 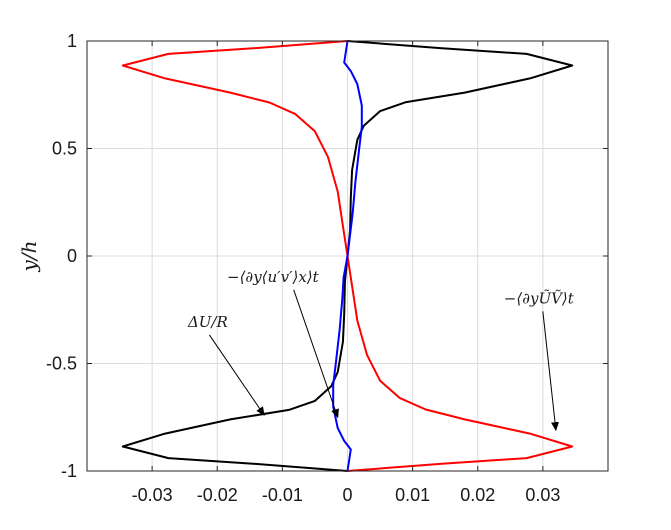 I want to click on x-tick-label: 0, so click(x=347, y=495).